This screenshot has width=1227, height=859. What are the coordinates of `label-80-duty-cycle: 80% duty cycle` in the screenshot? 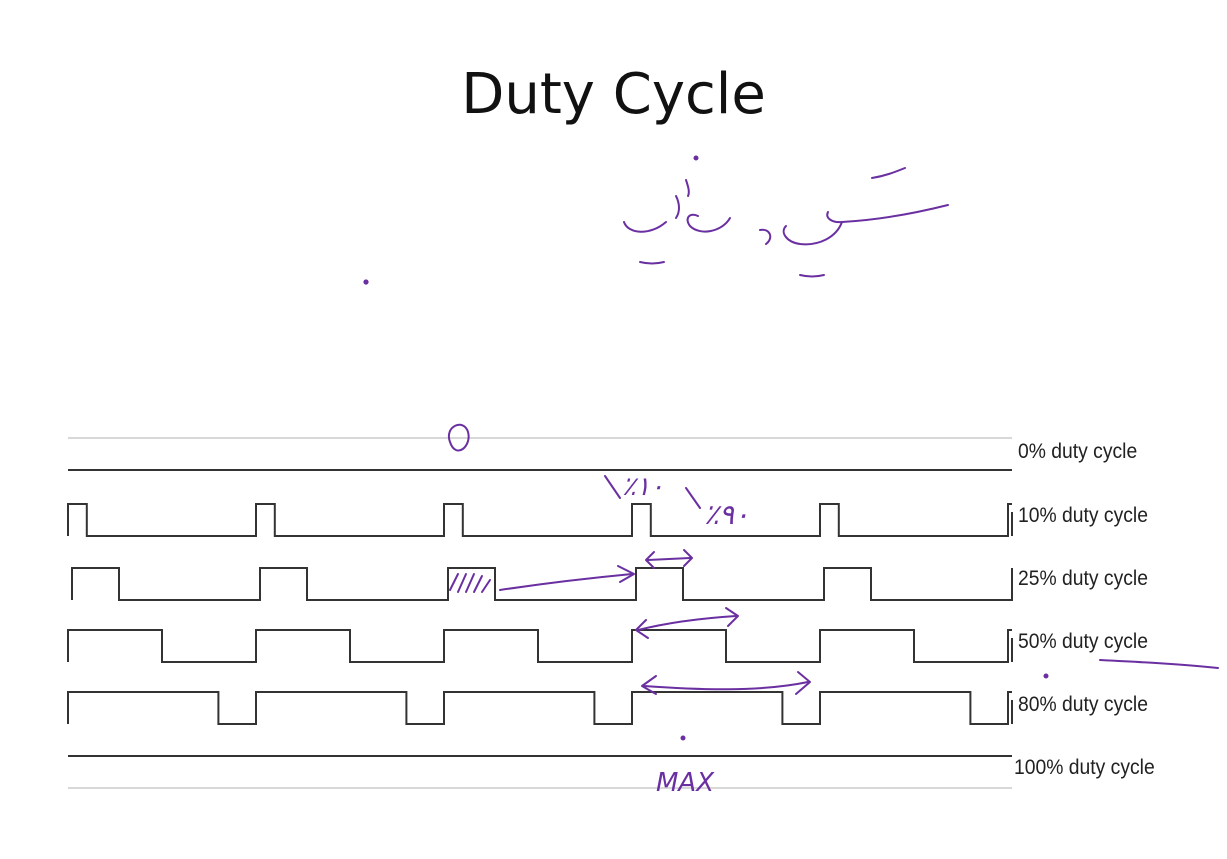 It's located at (1083, 704).